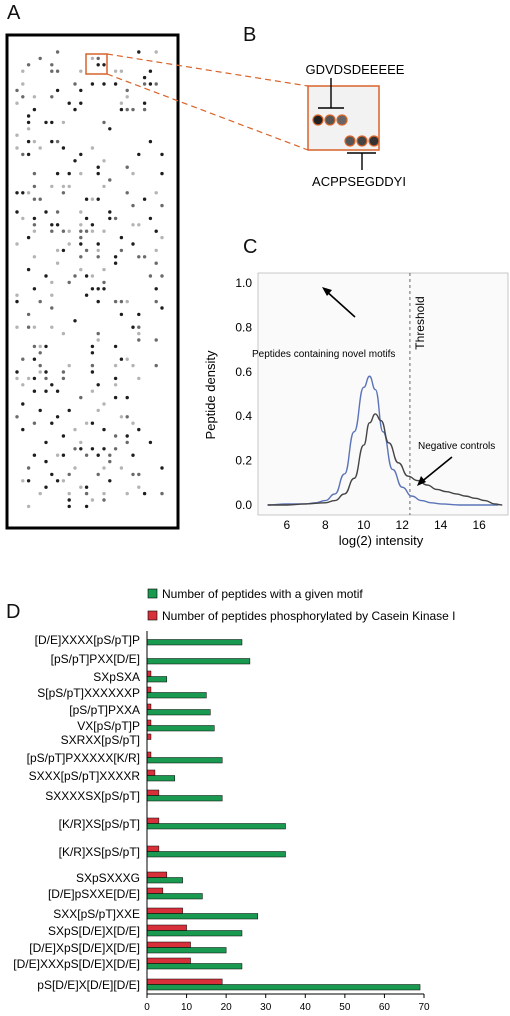  I want to click on x-tick-label: 6, so click(287, 525).